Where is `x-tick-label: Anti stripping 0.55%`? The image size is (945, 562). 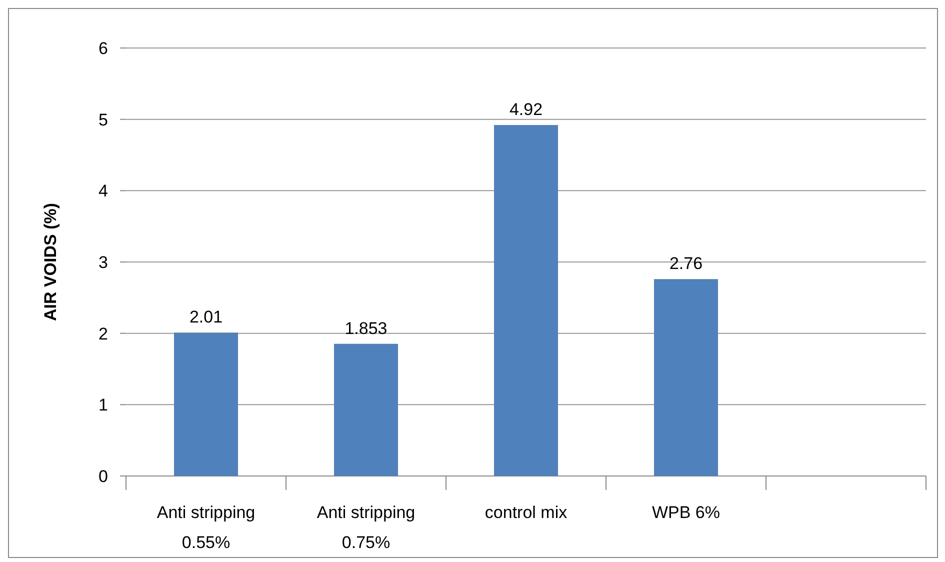 x-tick-label: Anti stripping 0.55% is located at coordinates (206, 527).